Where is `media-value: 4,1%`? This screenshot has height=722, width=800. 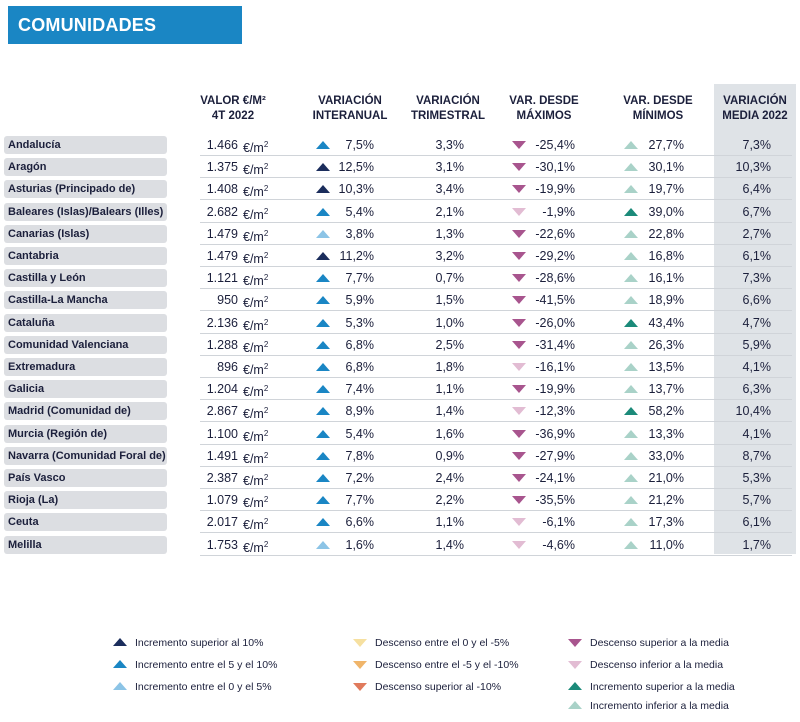
media-value: 4,1% is located at coordinates (757, 367).